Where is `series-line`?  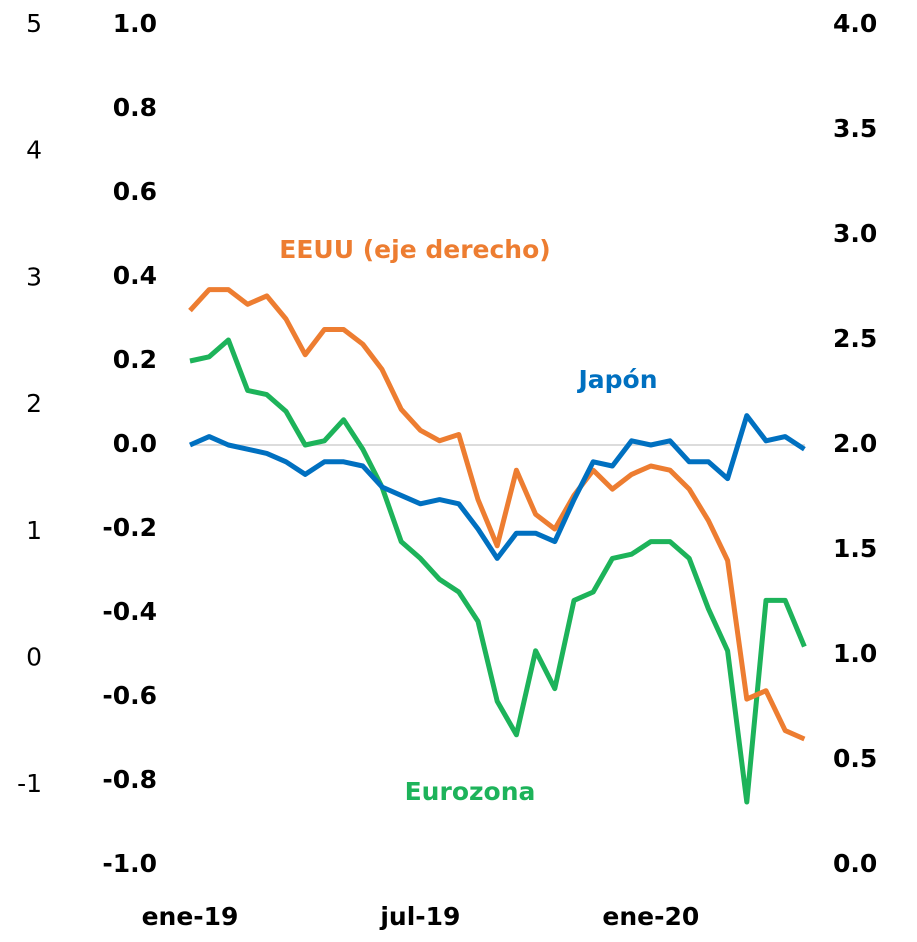
series-line is located at coordinates (497, 487).